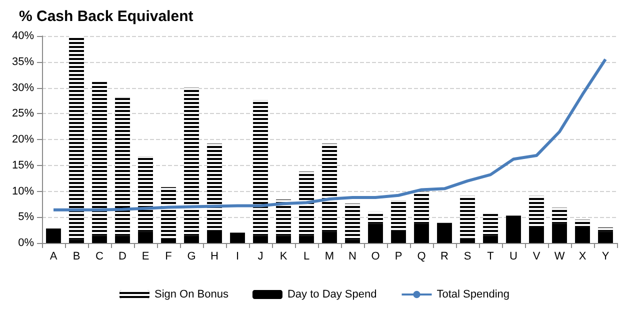 This screenshot has width=629, height=313. I want to click on legend-label: Sign On Bonus, so click(191, 294).